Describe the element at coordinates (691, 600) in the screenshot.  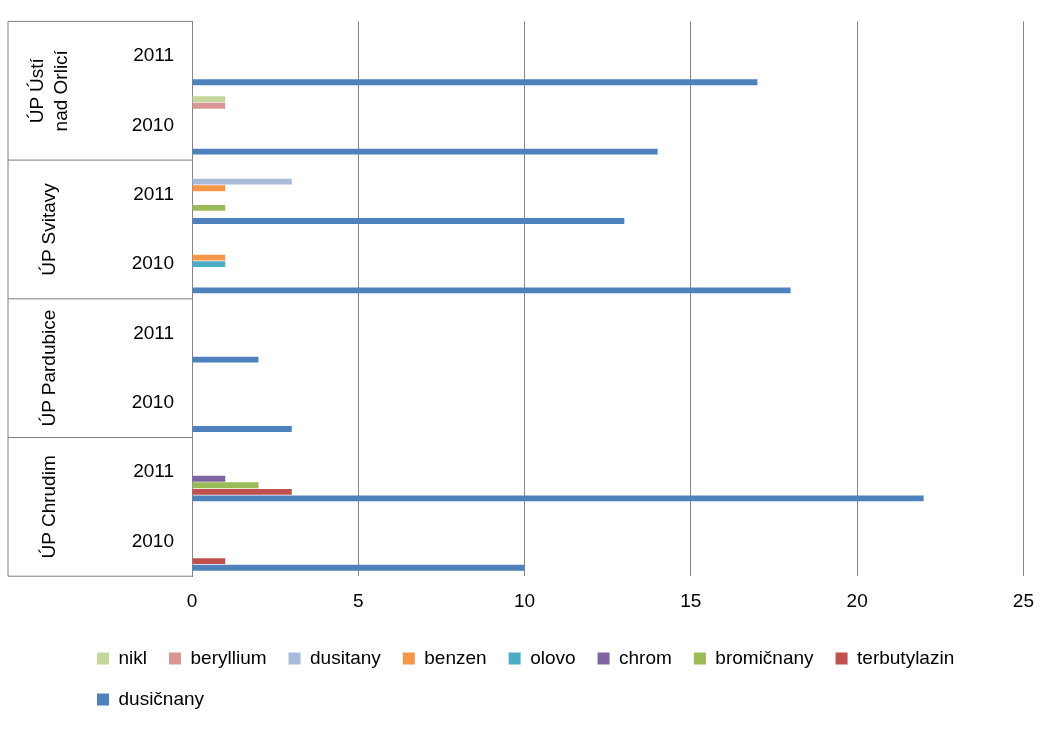
I see `x-tick-label: 15` at that location.